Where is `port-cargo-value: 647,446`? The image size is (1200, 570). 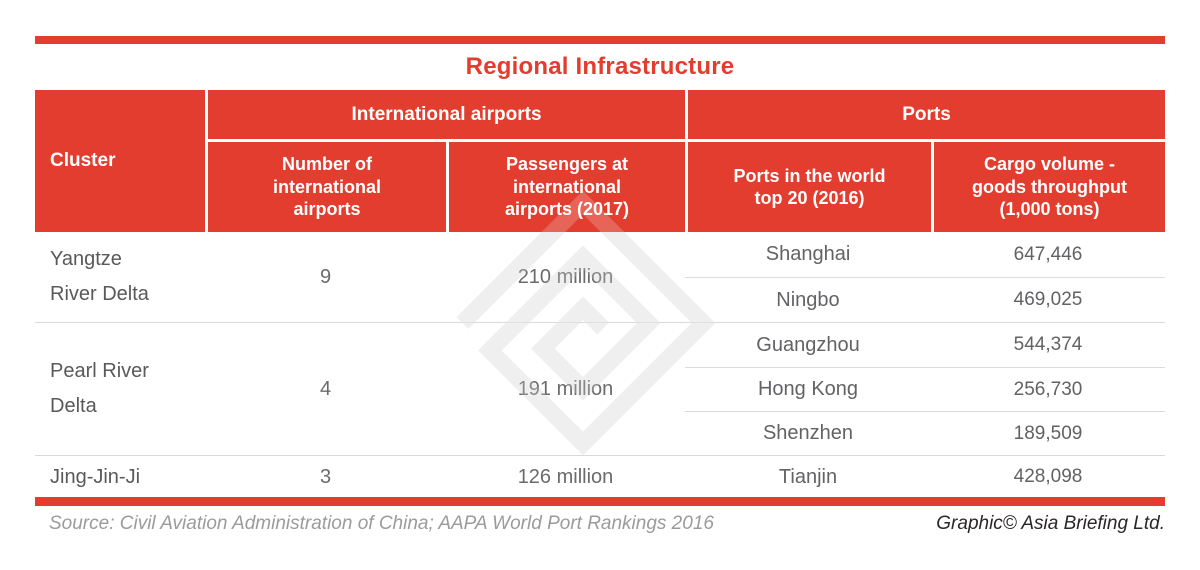 port-cargo-value: 647,446 is located at coordinates (1048, 254).